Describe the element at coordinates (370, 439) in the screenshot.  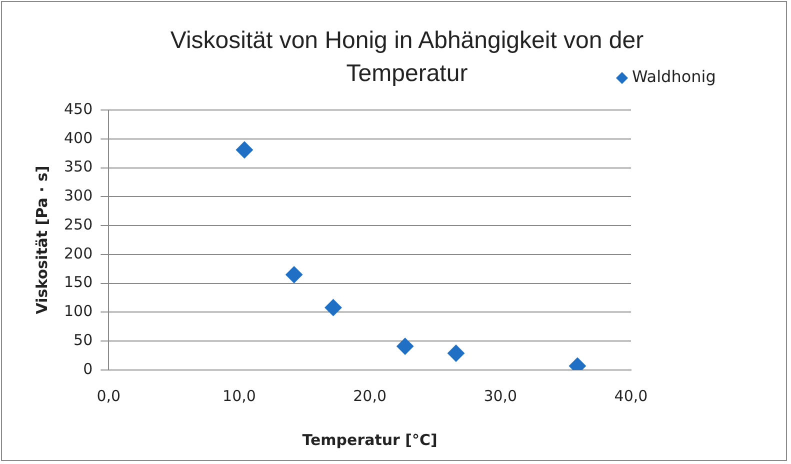
I see `x-axis-title: Temperatur [°C]` at that location.